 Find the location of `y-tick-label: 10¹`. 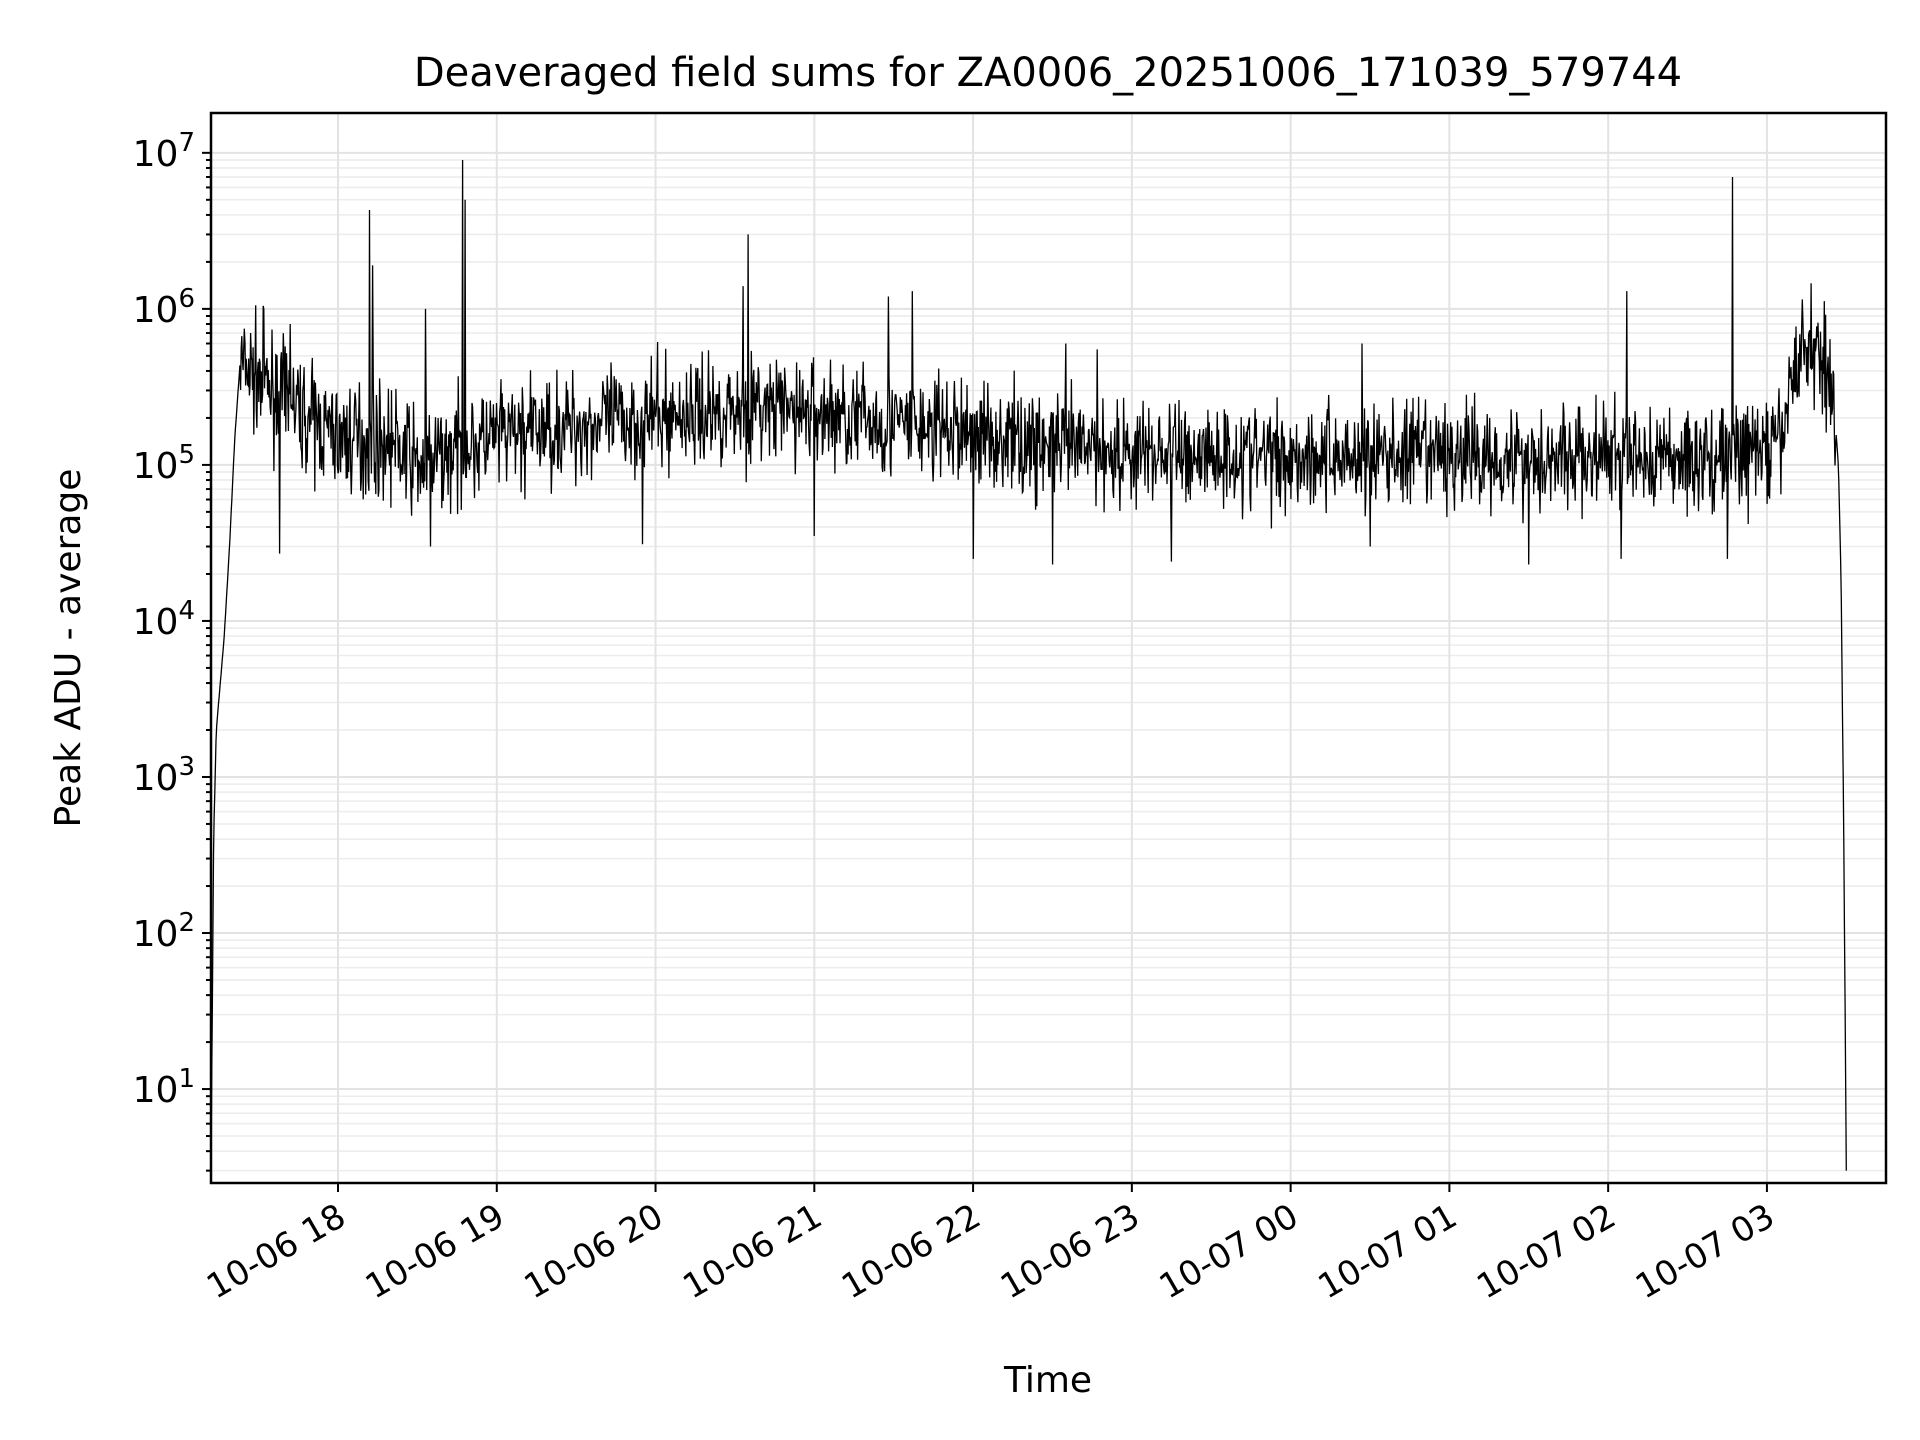

y-tick-label: 10¹ is located at coordinates (164, 1087).